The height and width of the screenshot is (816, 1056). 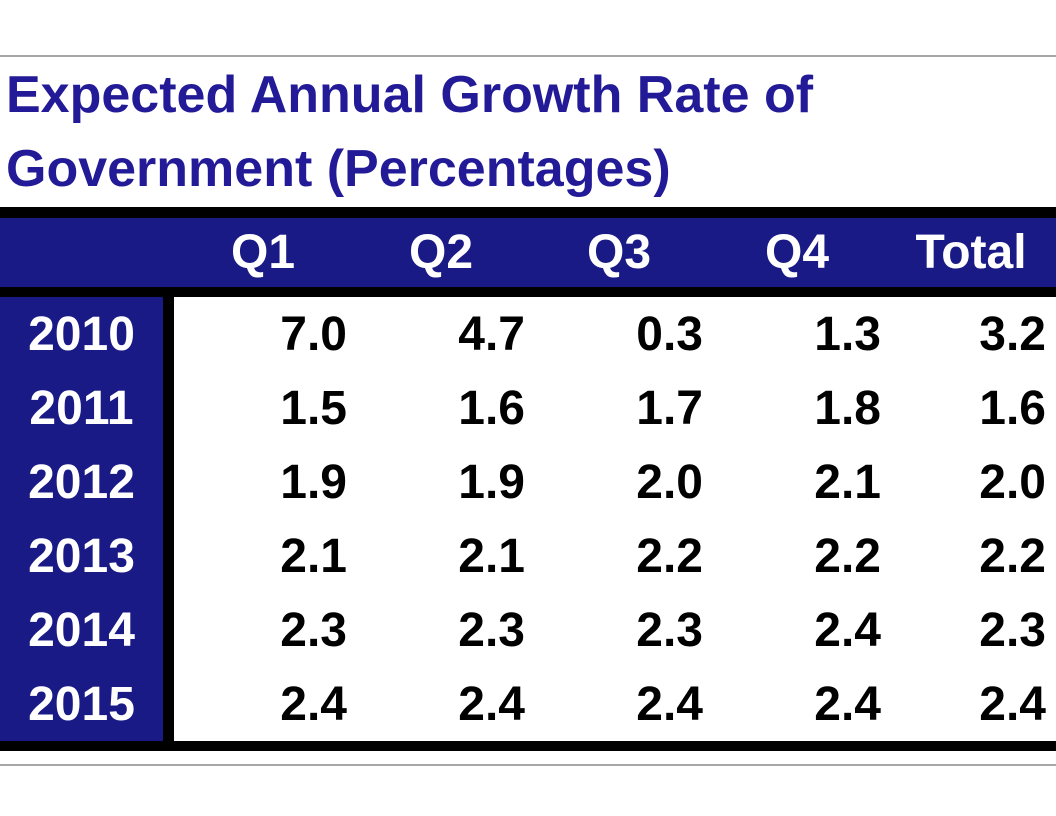 I want to click on cell-q2: 2.3, so click(x=441, y=630).